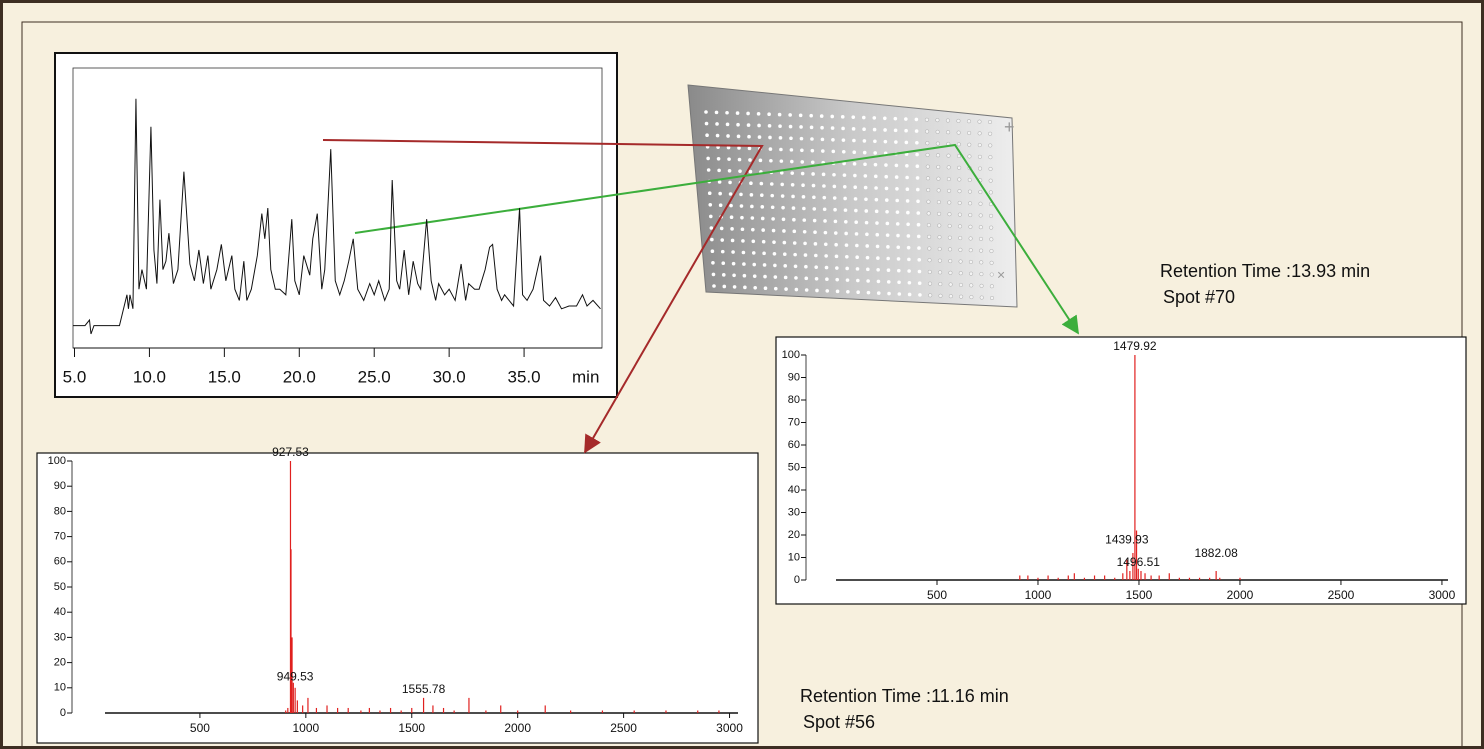 The height and width of the screenshot is (749, 1484). I want to click on x-tick-label: 500, so click(200, 728).